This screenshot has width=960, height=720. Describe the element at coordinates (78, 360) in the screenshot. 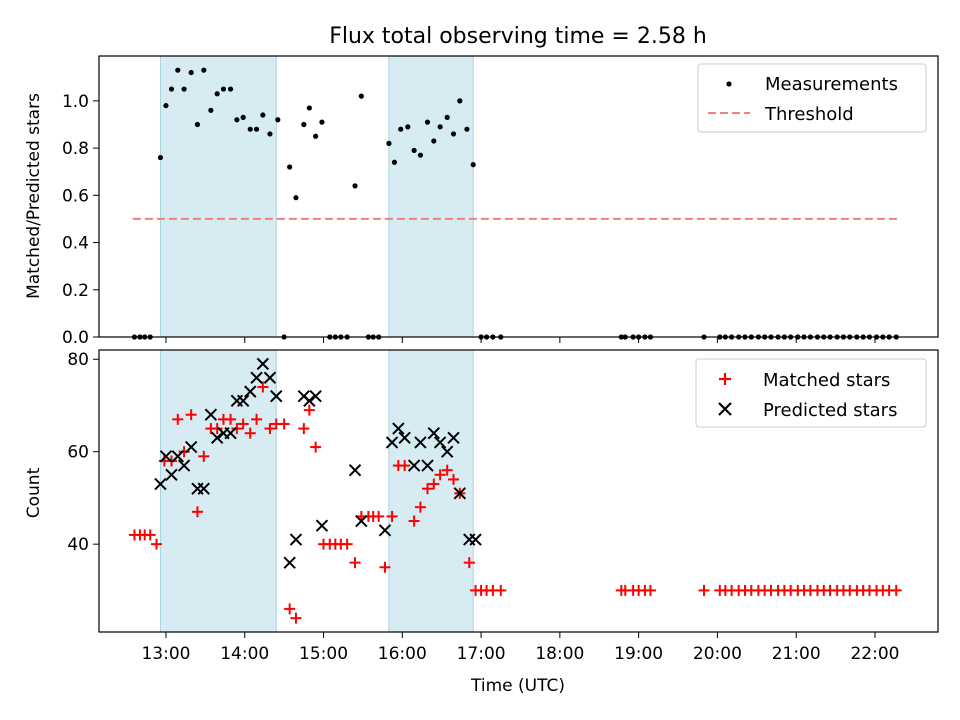

I see `y-tick-label: 80` at that location.